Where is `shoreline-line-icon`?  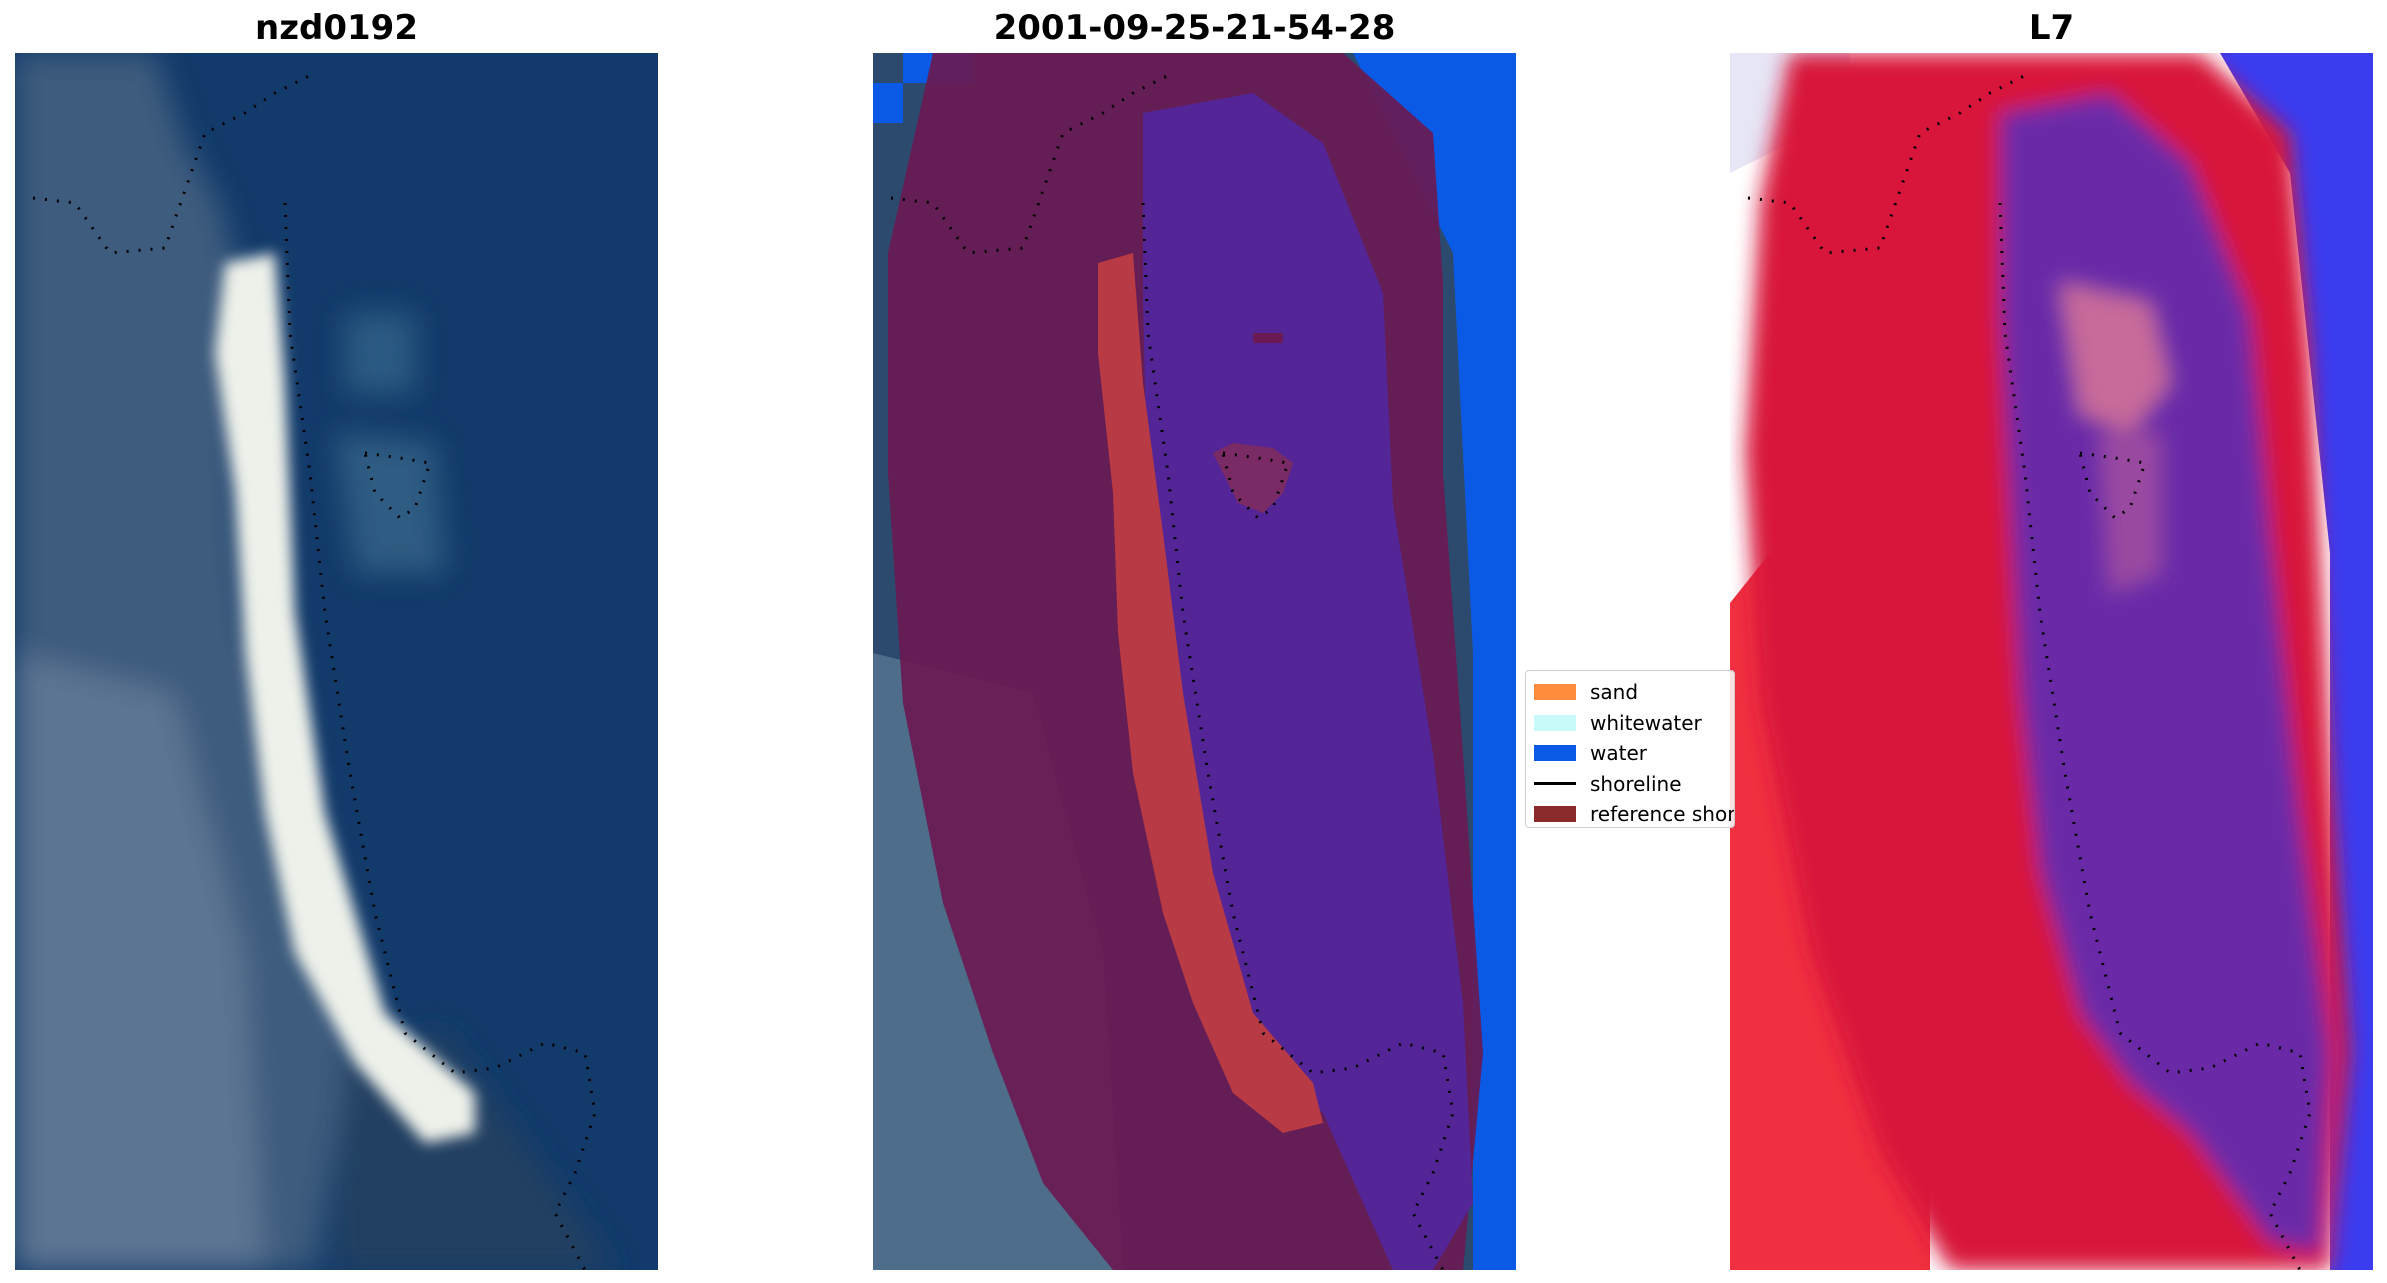
shoreline-line-icon is located at coordinates (1555, 784).